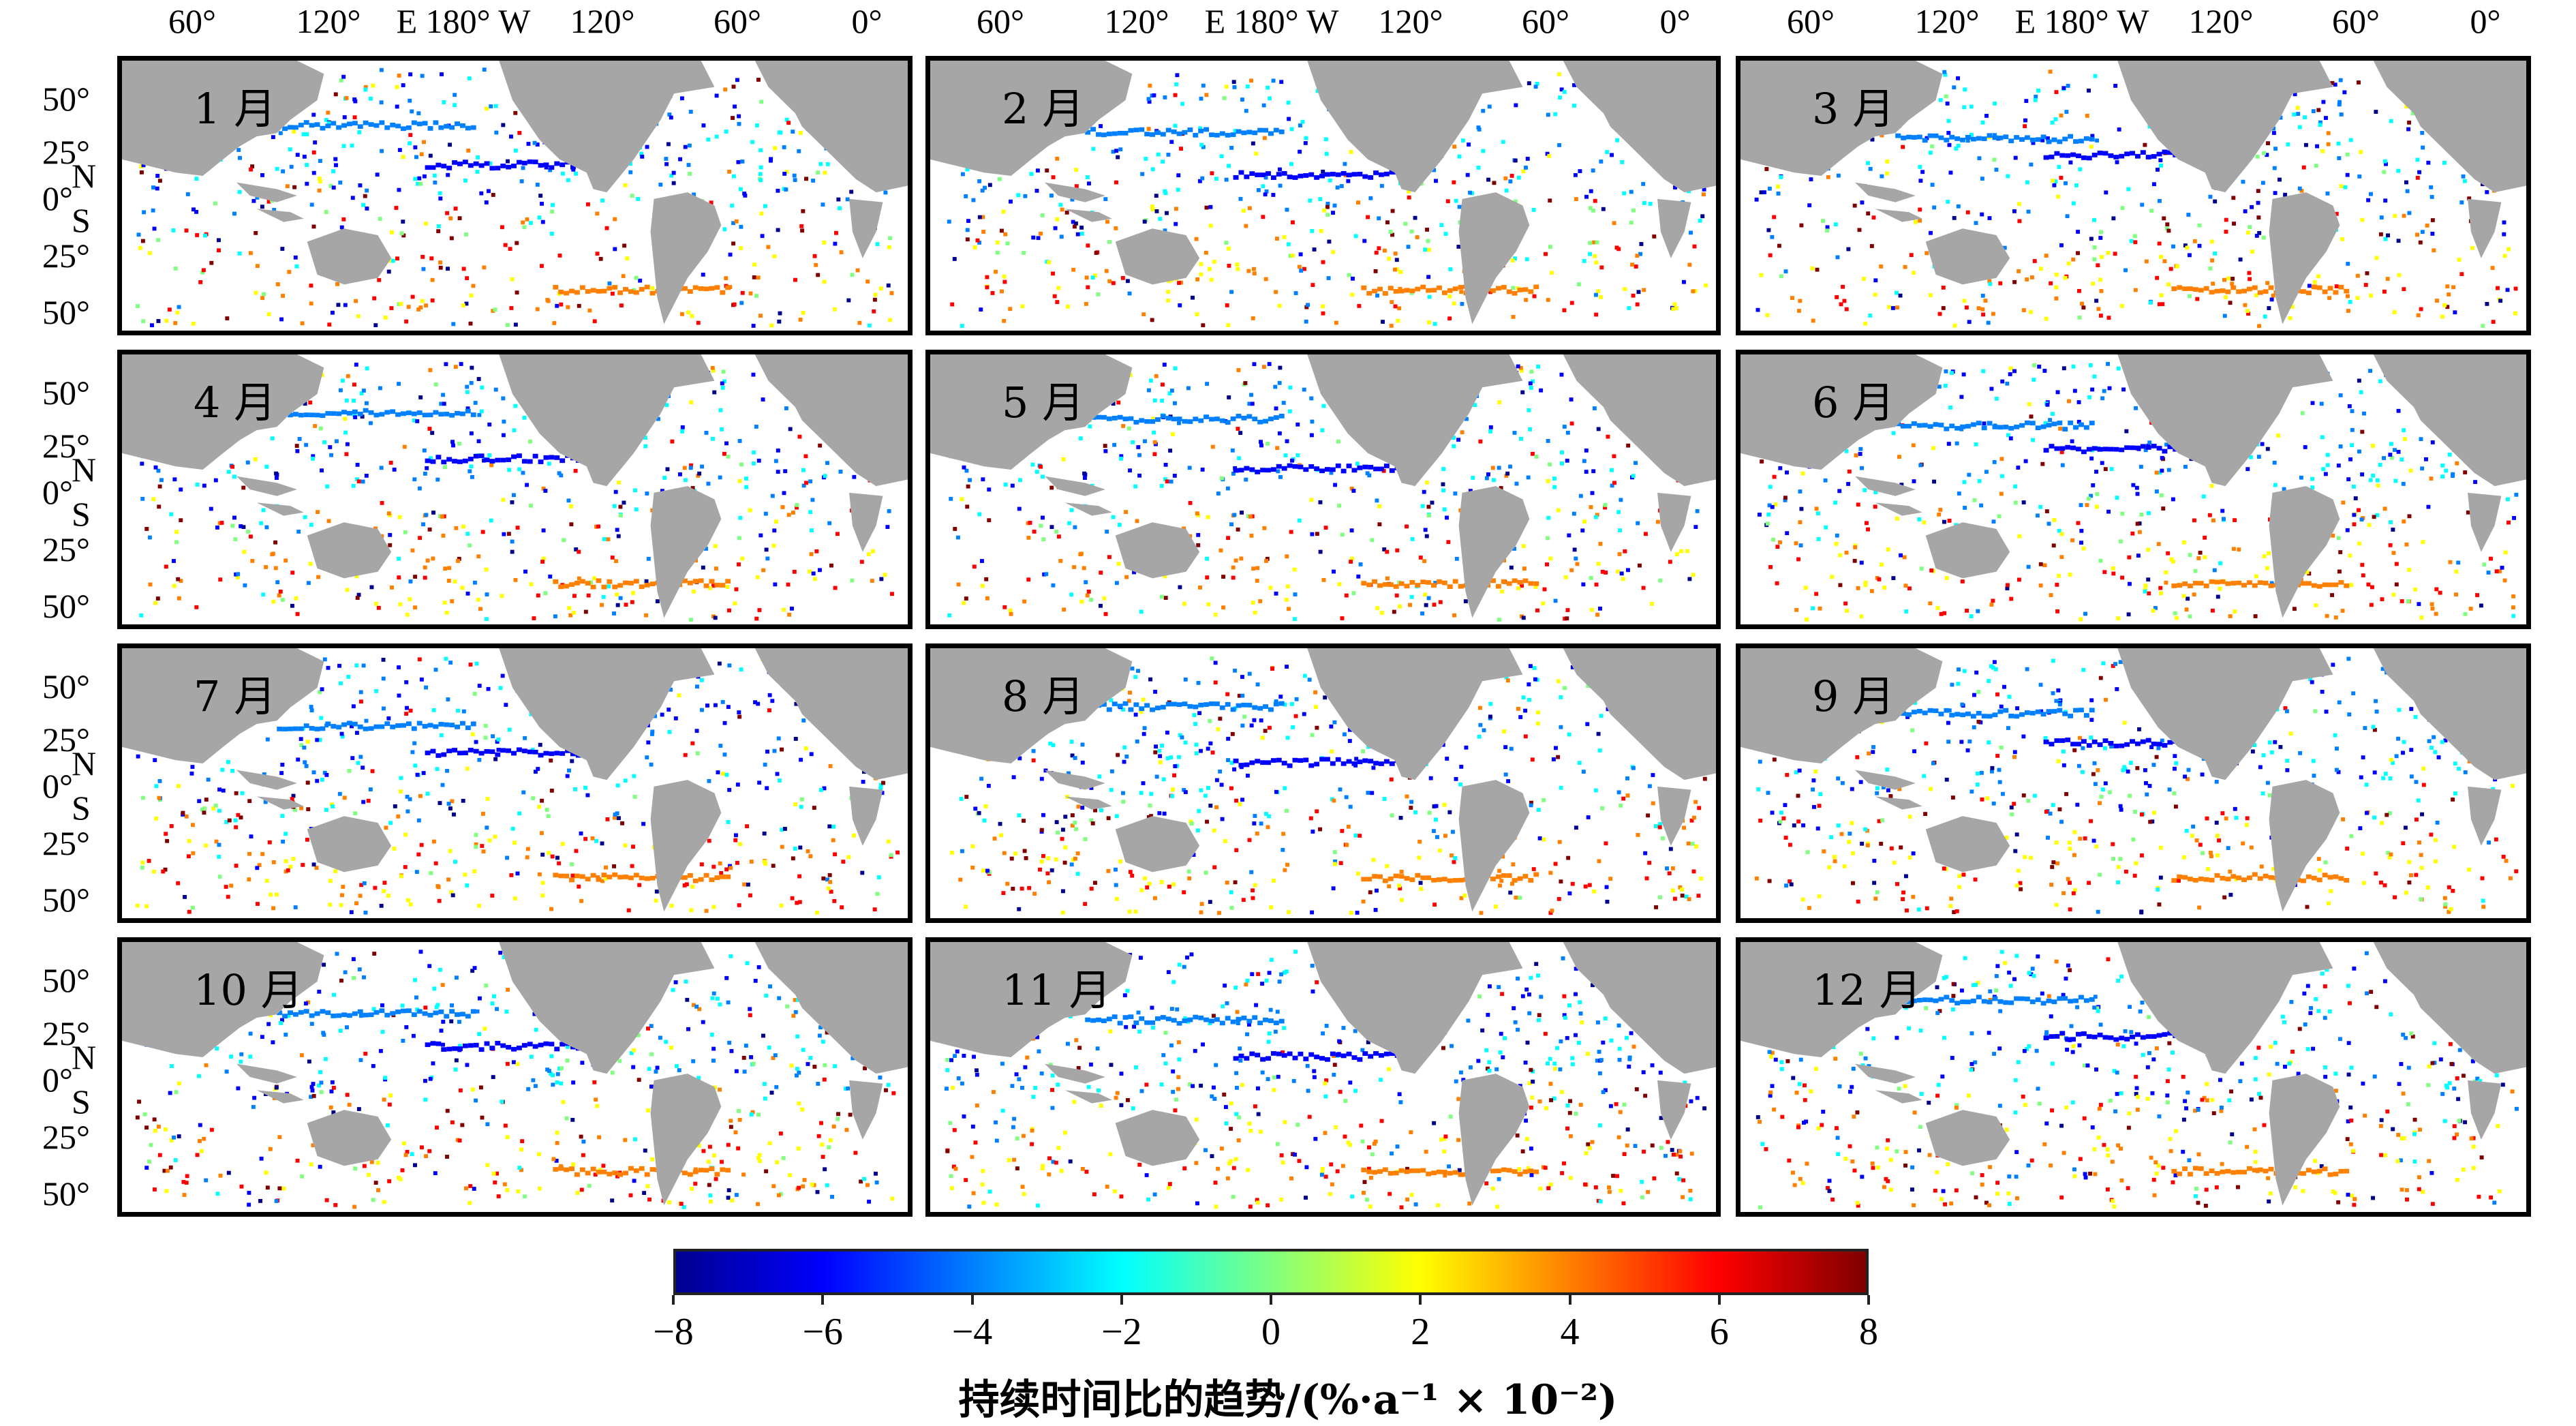 Image resolution: width=2576 pixels, height=1426 pixels. What do you see at coordinates (1272, 21) in the screenshot?
I see `longitude-label: E 180° W` at bounding box center [1272, 21].